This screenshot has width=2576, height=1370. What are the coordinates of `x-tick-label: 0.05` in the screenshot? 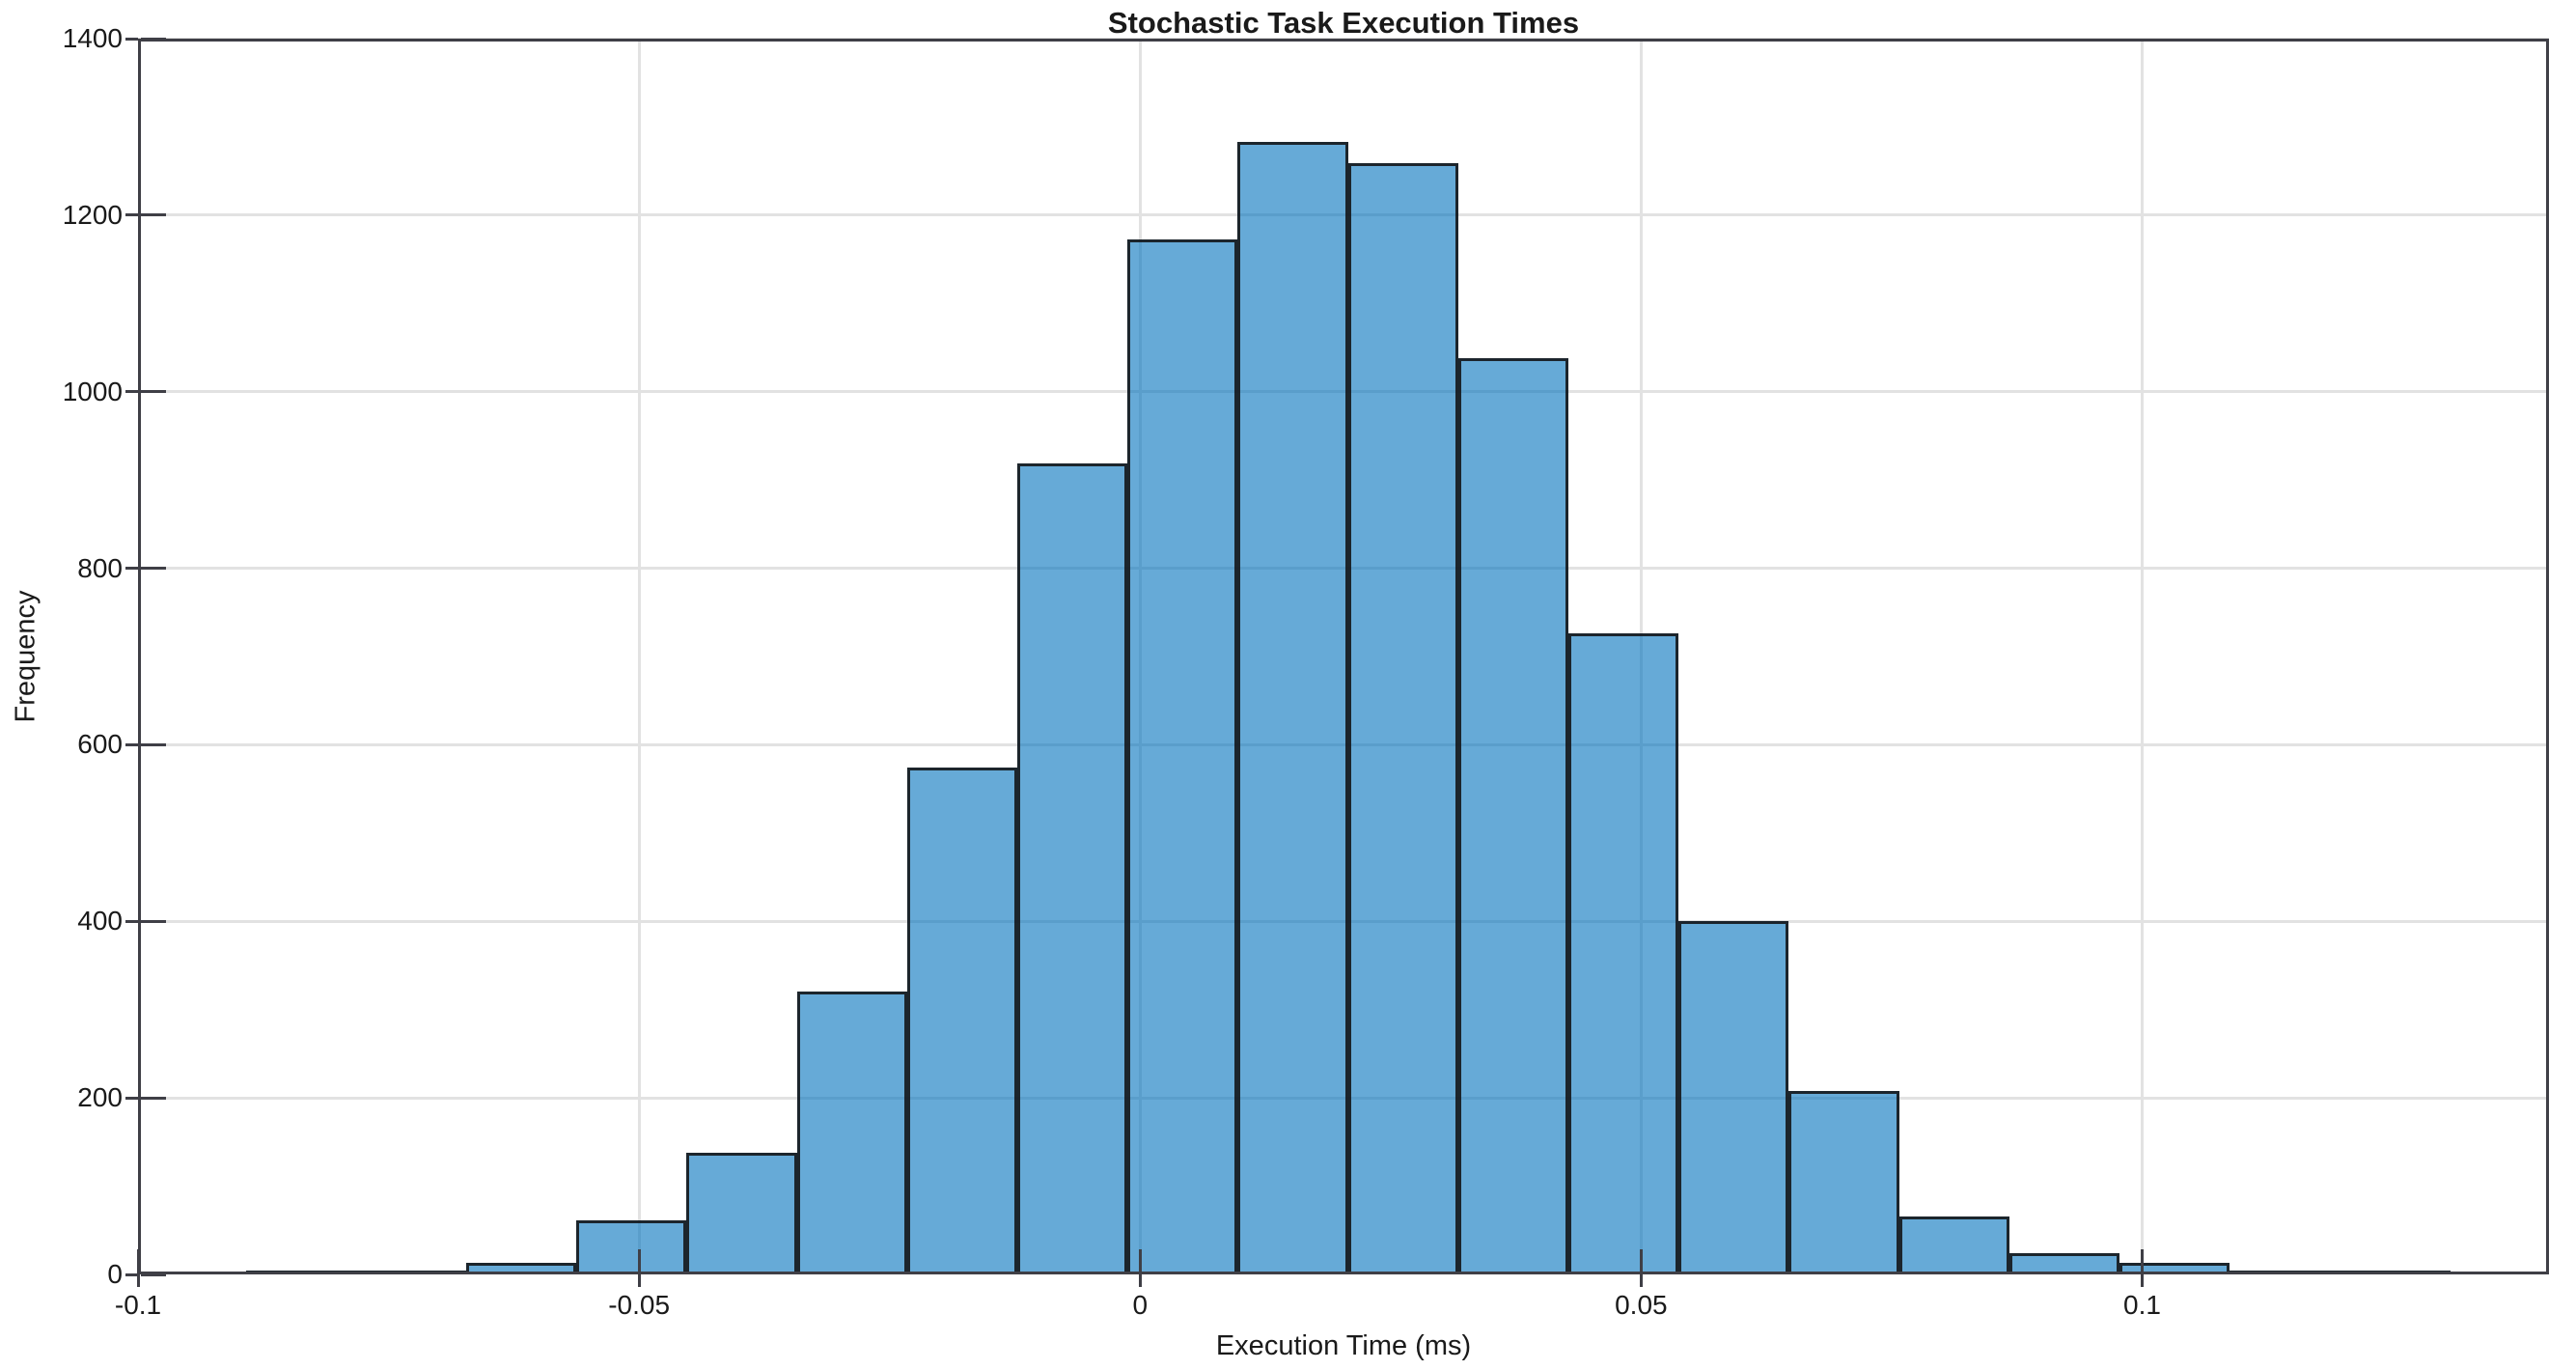 It's located at (1641, 1305).